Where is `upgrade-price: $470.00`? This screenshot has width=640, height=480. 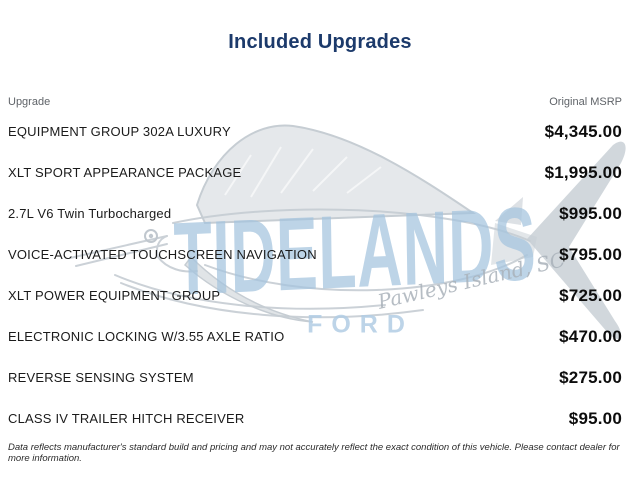 upgrade-price: $470.00 is located at coordinates (590, 336).